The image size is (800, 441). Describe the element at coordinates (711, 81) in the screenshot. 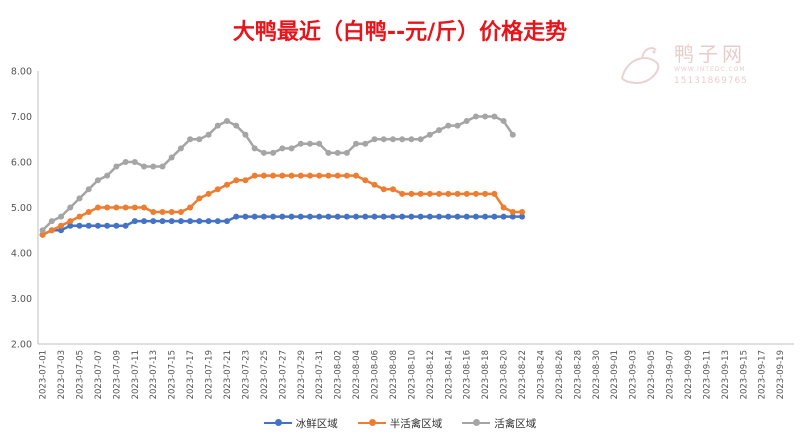

I see `watermark-phone: 15131869765` at that location.